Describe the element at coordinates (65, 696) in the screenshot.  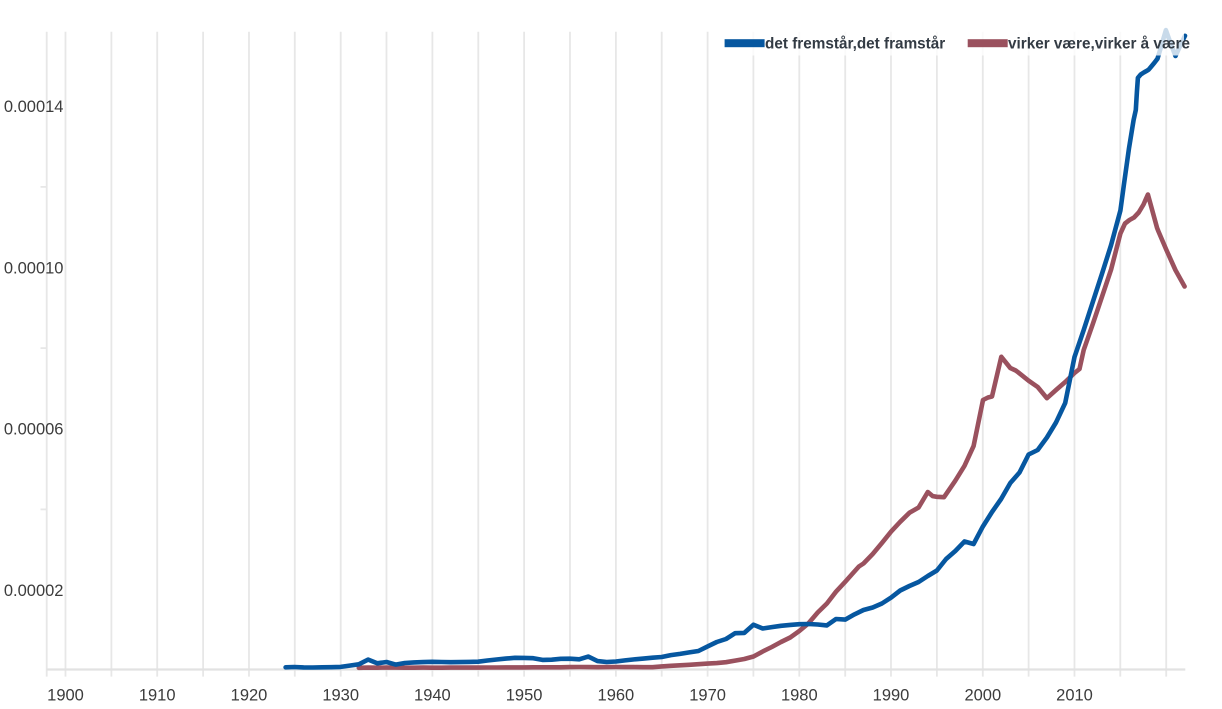
I see `svg-text: 1900` at that location.